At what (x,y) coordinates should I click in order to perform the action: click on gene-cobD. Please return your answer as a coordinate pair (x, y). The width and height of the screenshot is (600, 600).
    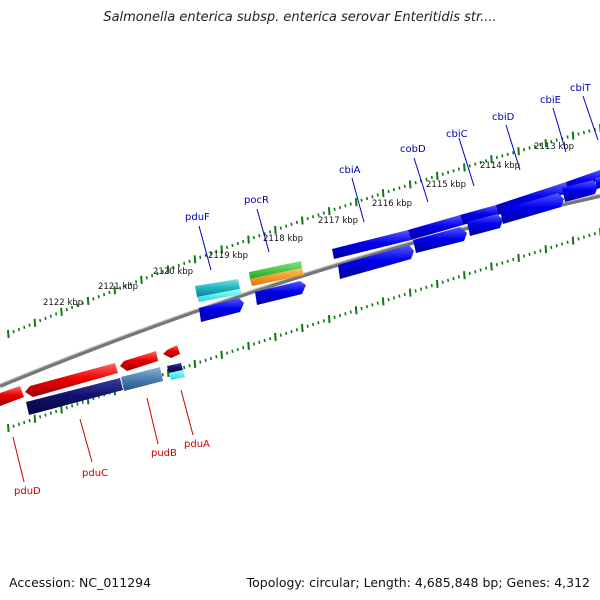
    Looking at the image, I should click on (435, 227).